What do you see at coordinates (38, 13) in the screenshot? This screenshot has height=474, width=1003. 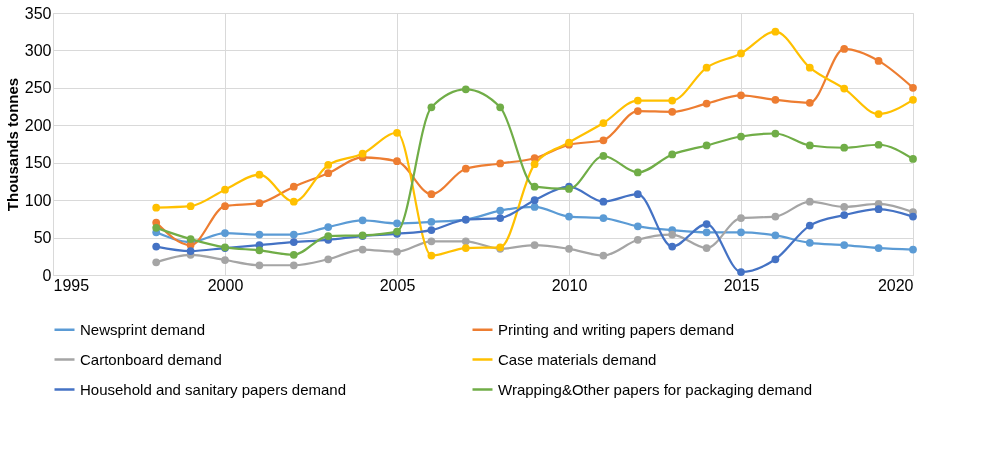 I see `y-tick-label: 350` at bounding box center [38, 13].